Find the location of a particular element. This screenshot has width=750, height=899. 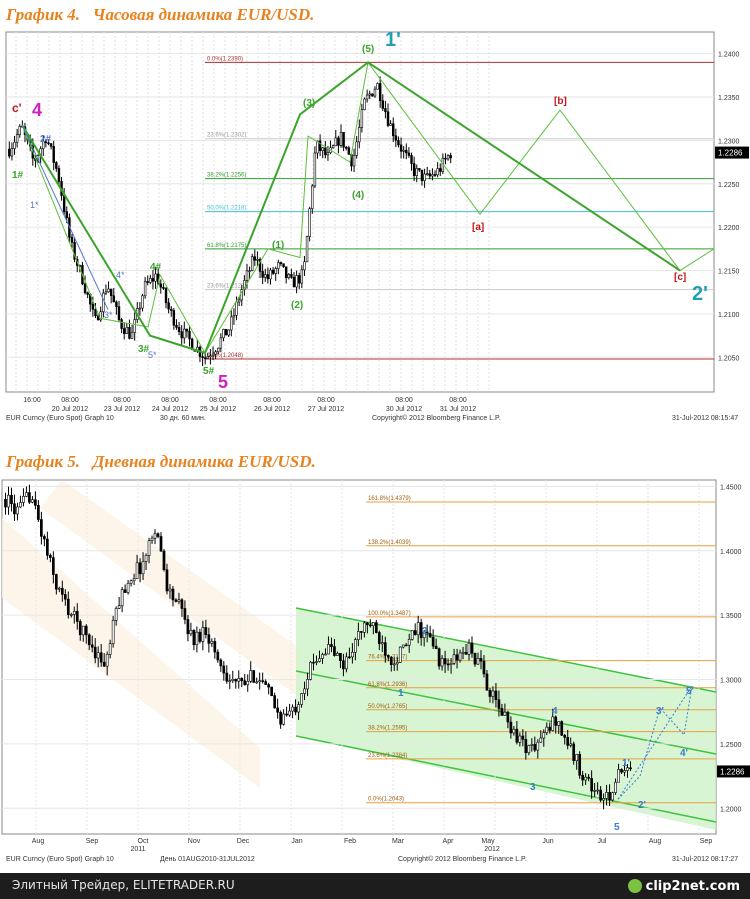

chart4-y-tick: 1.2150 is located at coordinates (729, 272).